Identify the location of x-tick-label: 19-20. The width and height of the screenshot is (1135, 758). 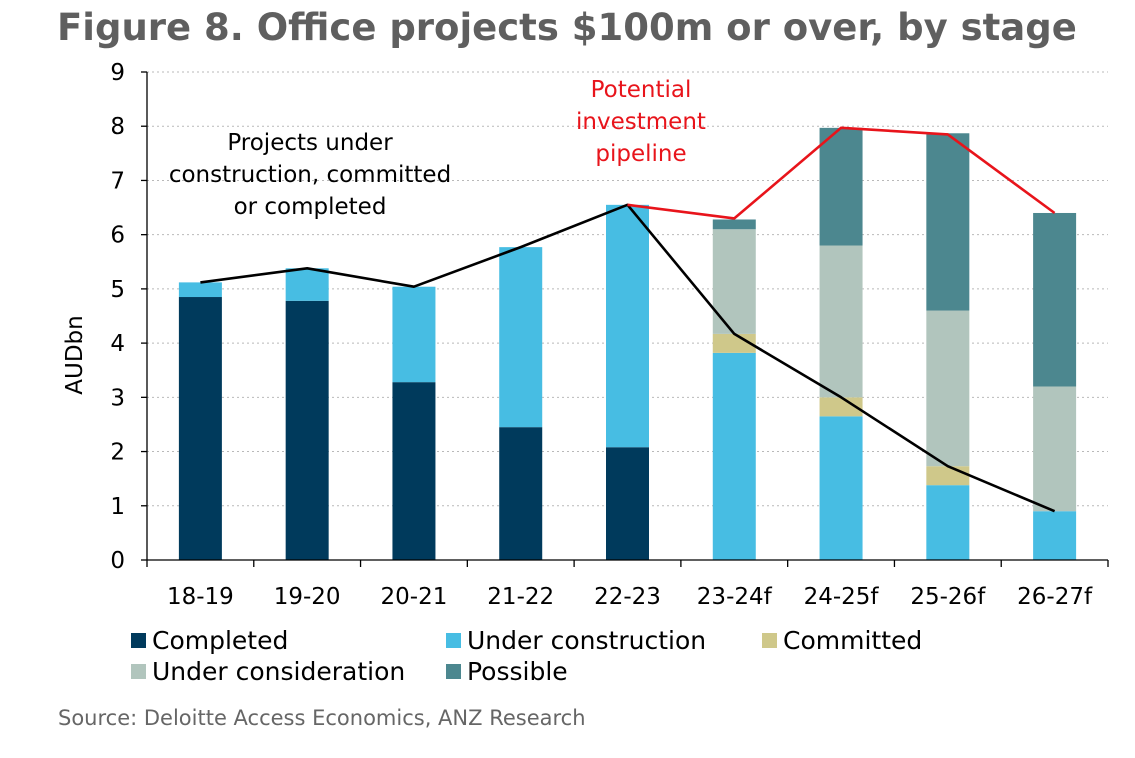
(307, 597).